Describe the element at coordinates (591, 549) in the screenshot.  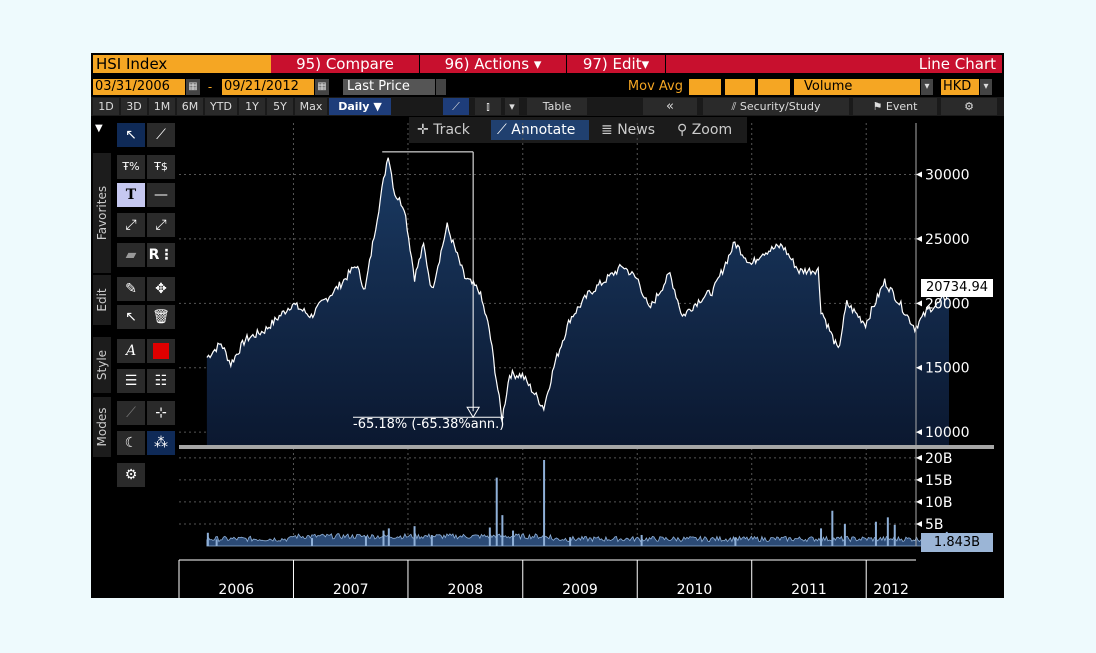
I see `time-axis-bg` at that location.